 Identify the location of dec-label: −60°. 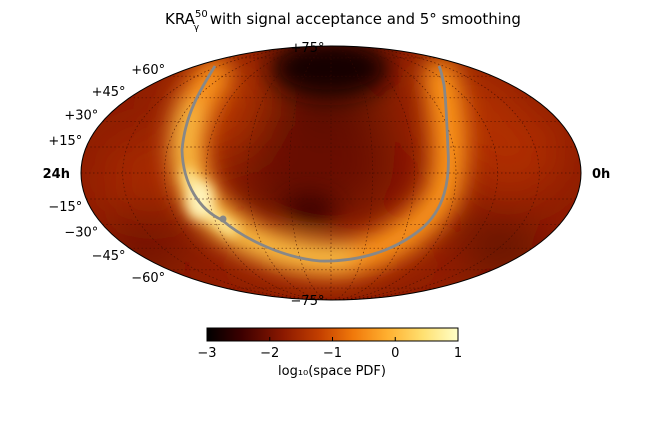
(148, 278).